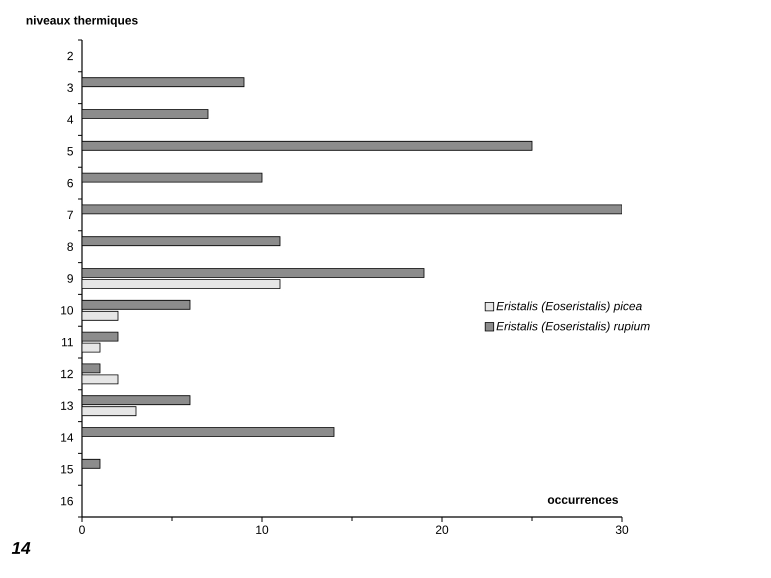 The height and width of the screenshot is (578, 771). I want to click on y-axis-title: niveaux thermiques, so click(82, 21).